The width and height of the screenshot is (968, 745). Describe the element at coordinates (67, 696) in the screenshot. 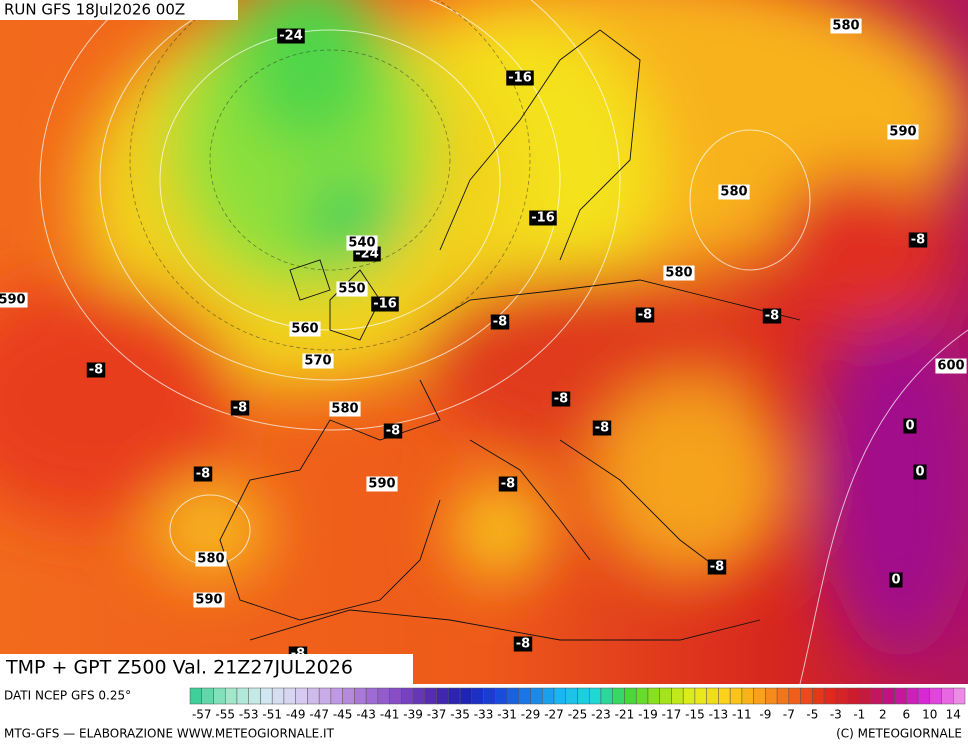

I see `source-label: DATI NCEP GFS 0.25°` at that location.